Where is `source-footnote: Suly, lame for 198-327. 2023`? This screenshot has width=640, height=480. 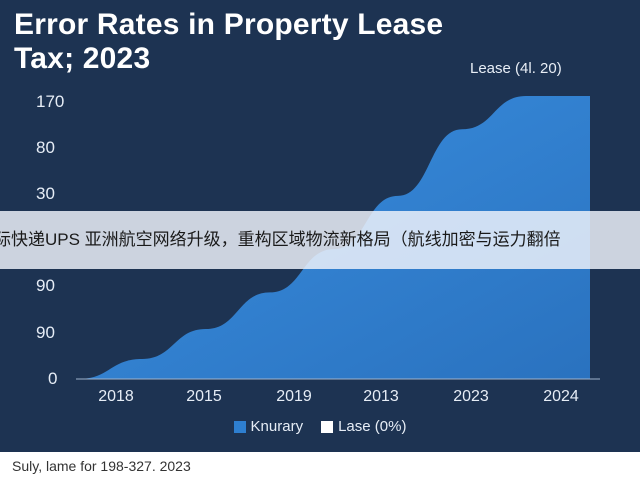
source-footnote: Suly, lame for 198-327. 2023 is located at coordinates (101, 466).